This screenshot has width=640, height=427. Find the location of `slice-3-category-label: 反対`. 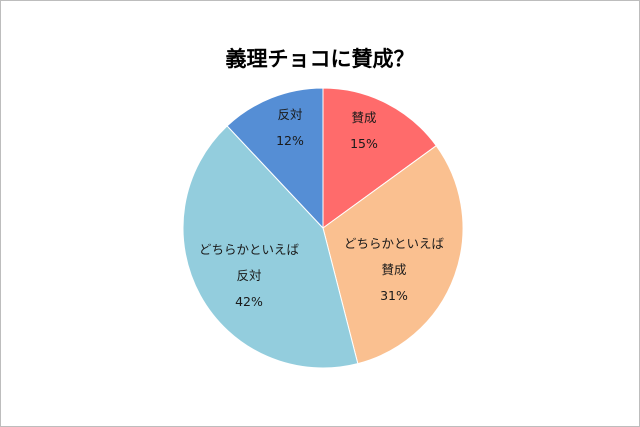

slice-3-category-label: 反対 is located at coordinates (248, 275).